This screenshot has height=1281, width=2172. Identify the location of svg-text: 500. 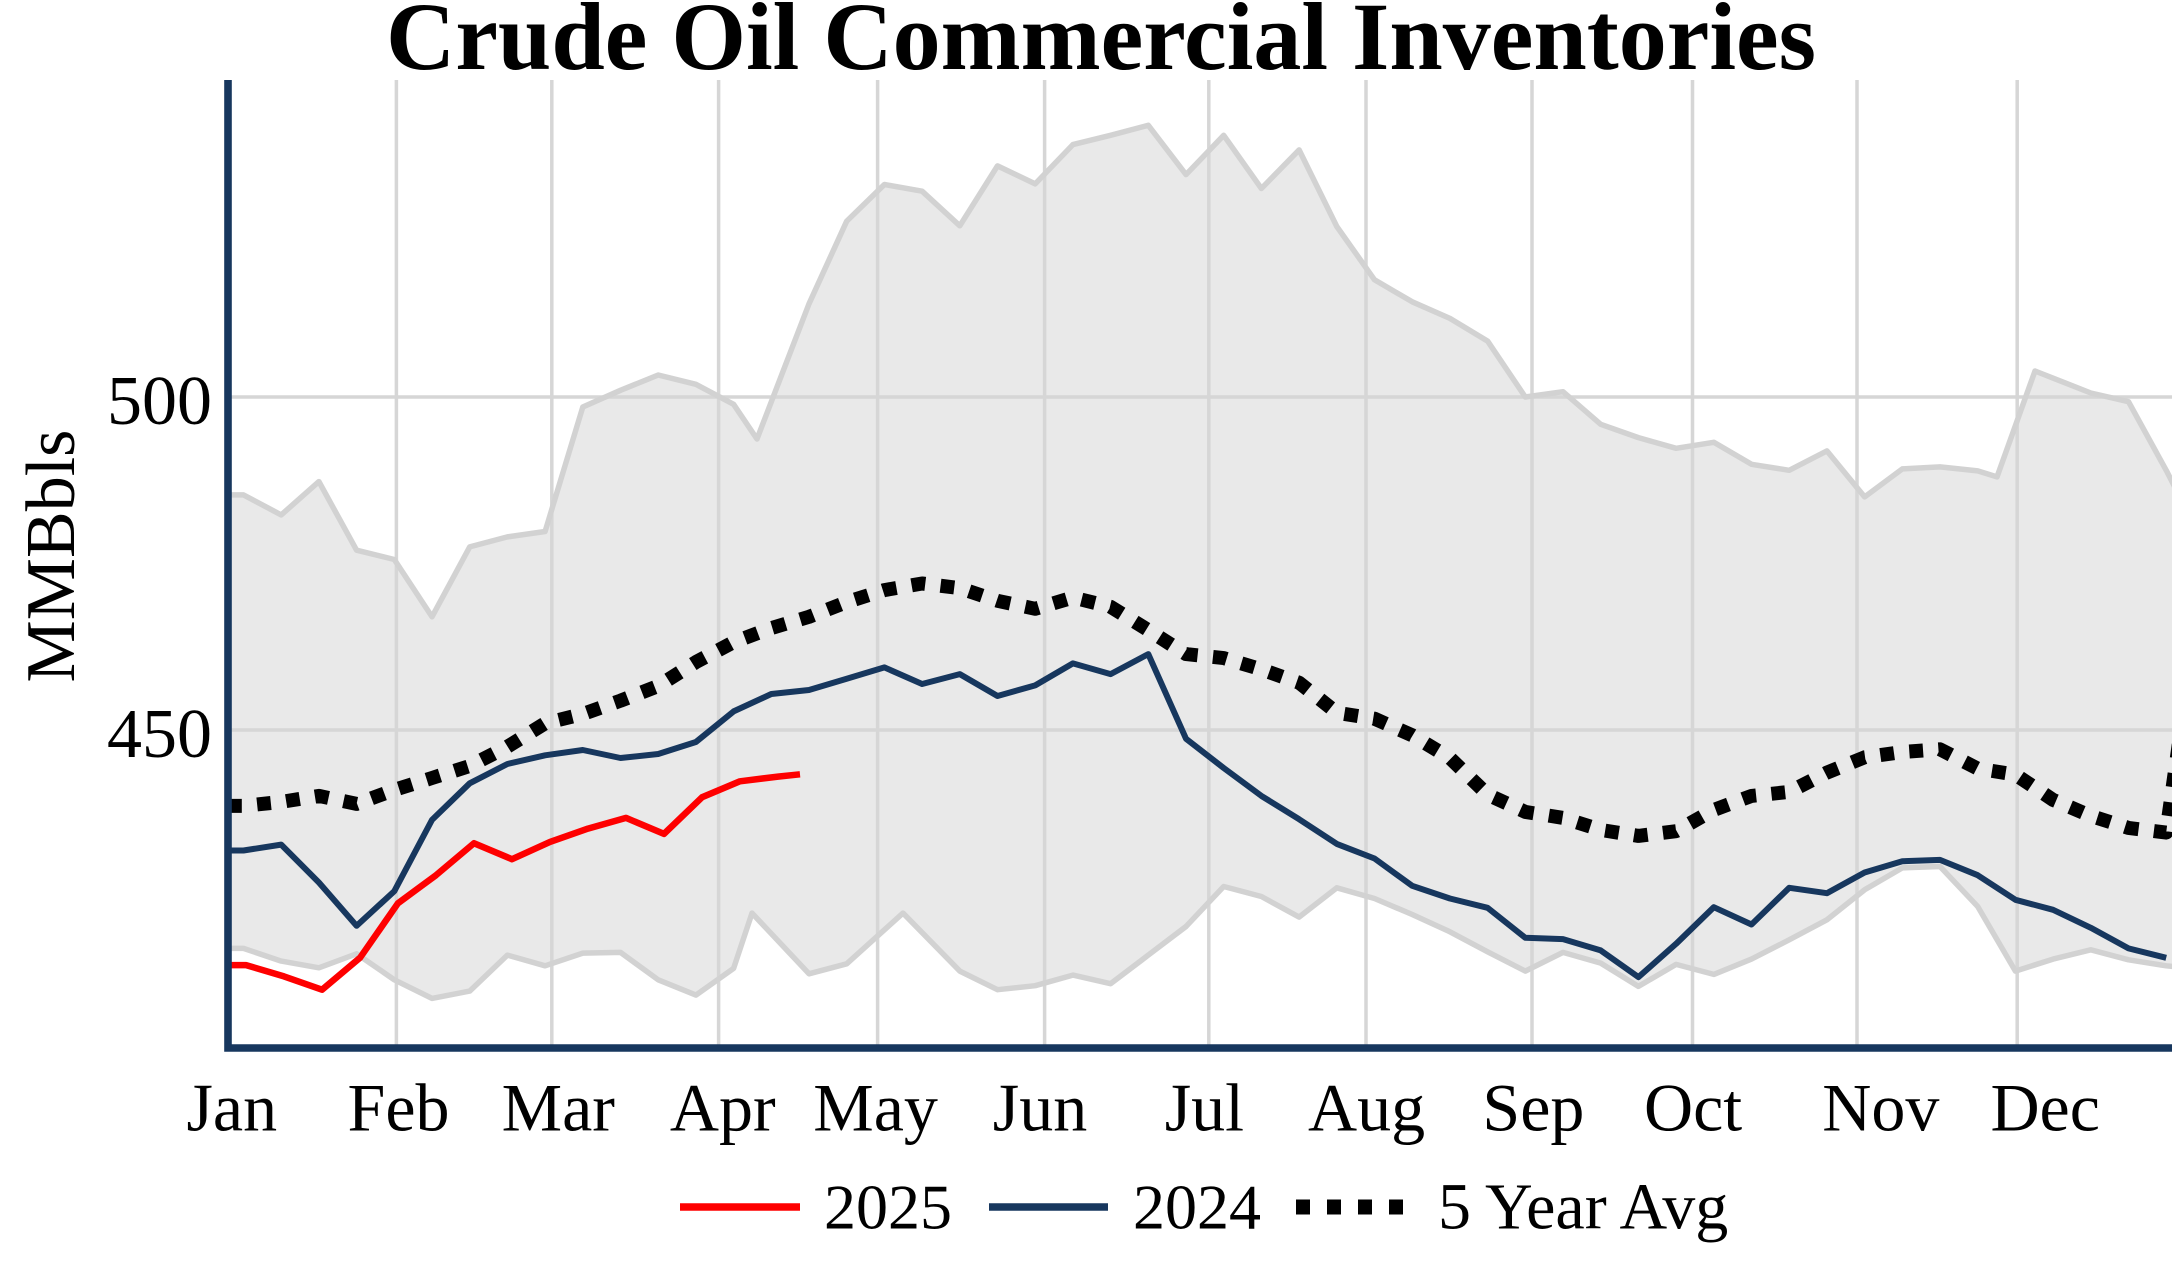
(159, 401).